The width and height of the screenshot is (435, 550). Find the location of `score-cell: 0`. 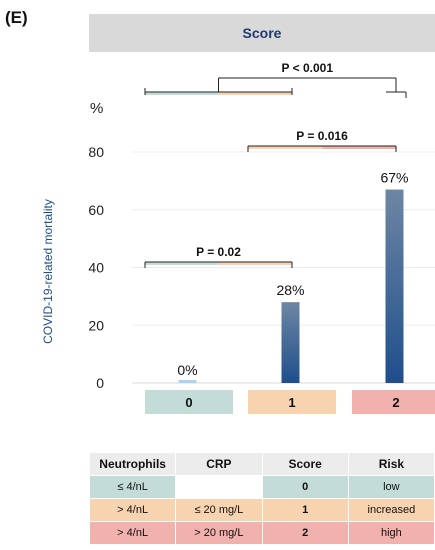

score-cell: 0 is located at coordinates (305, 487).